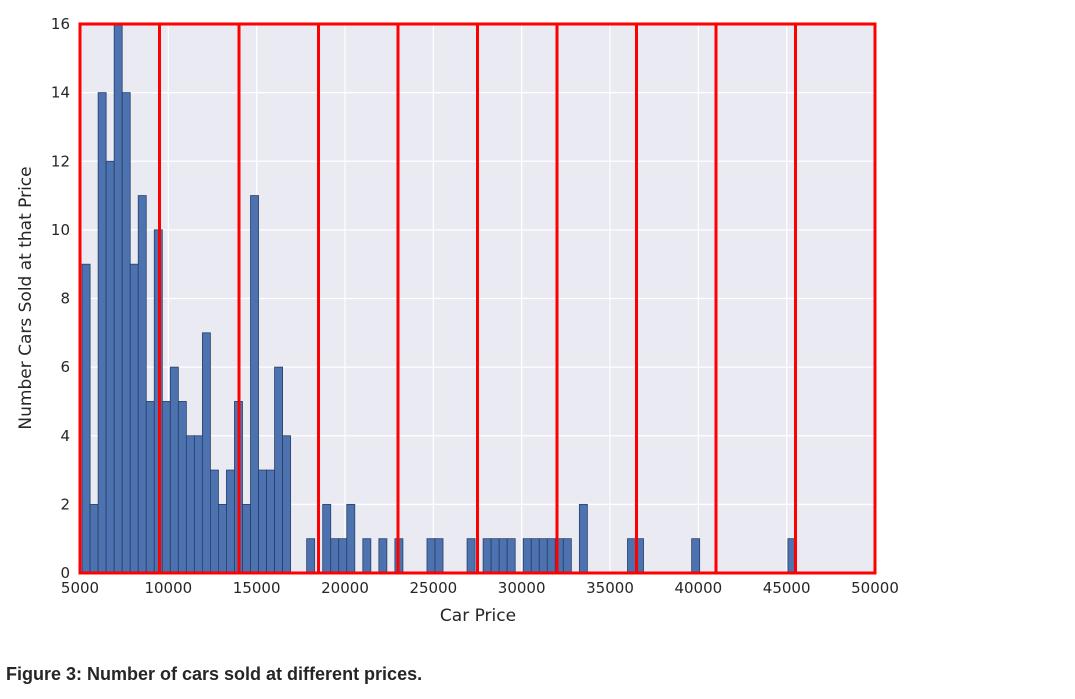 This screenshot has height=699, width=1075. What do you see at coordinates (168, 588) in the screenshot?
I see `x-tick-label: 10000` at bounding box center [168, 588].